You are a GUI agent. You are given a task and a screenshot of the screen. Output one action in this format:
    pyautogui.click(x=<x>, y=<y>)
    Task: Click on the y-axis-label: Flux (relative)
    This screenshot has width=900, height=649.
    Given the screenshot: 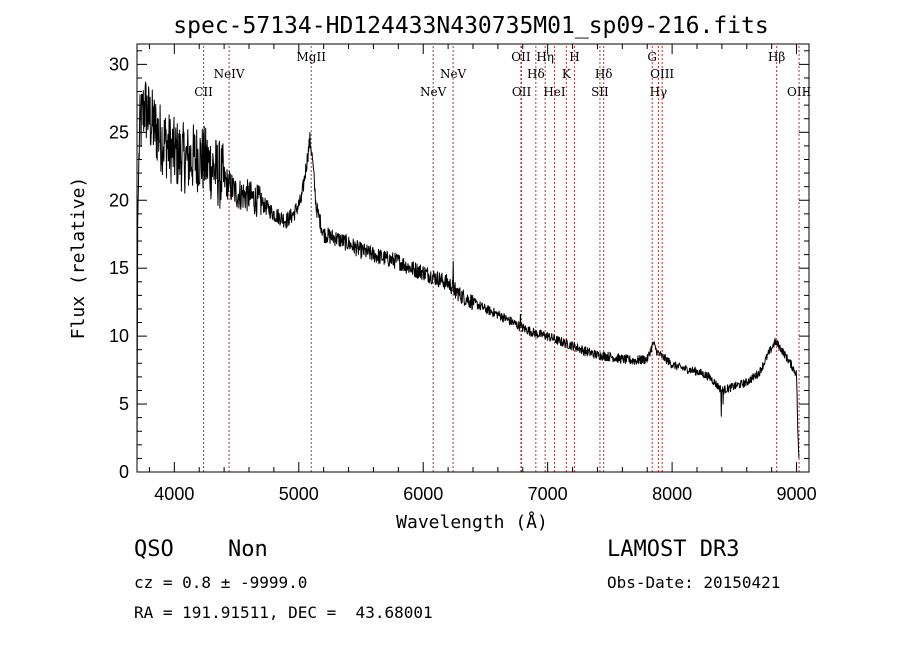 What is the action you would take?
    pyautogui.click(x=78, y=258)
    